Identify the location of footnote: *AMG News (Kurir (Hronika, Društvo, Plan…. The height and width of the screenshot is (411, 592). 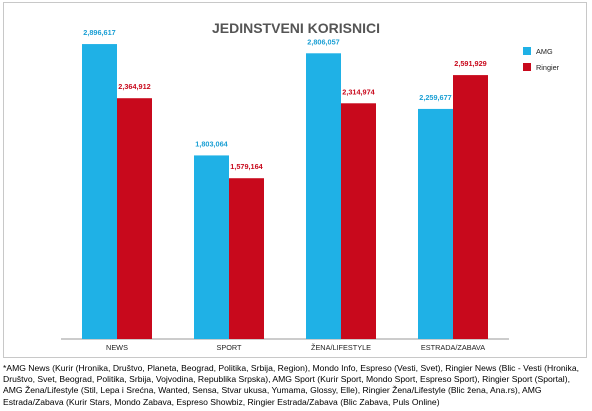
(291, 385).